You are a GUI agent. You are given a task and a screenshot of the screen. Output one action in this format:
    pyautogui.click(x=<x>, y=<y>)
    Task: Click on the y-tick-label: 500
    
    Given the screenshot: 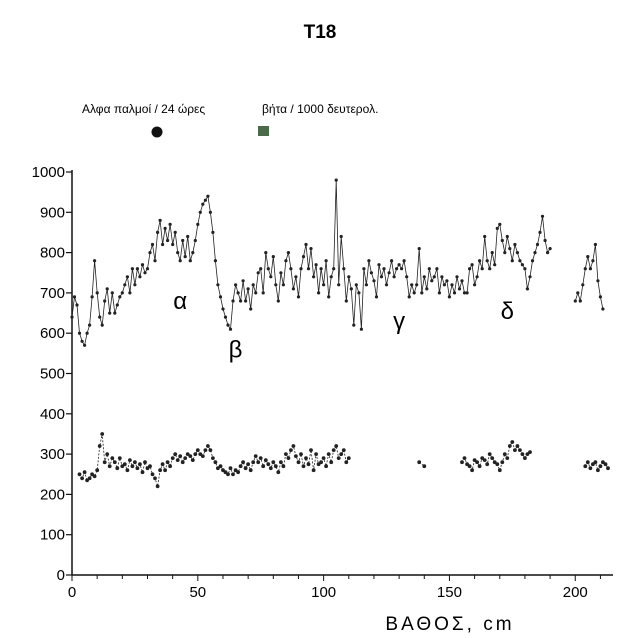 What is the action you would take?
    pyautogui.click(x=52, y=374)
    